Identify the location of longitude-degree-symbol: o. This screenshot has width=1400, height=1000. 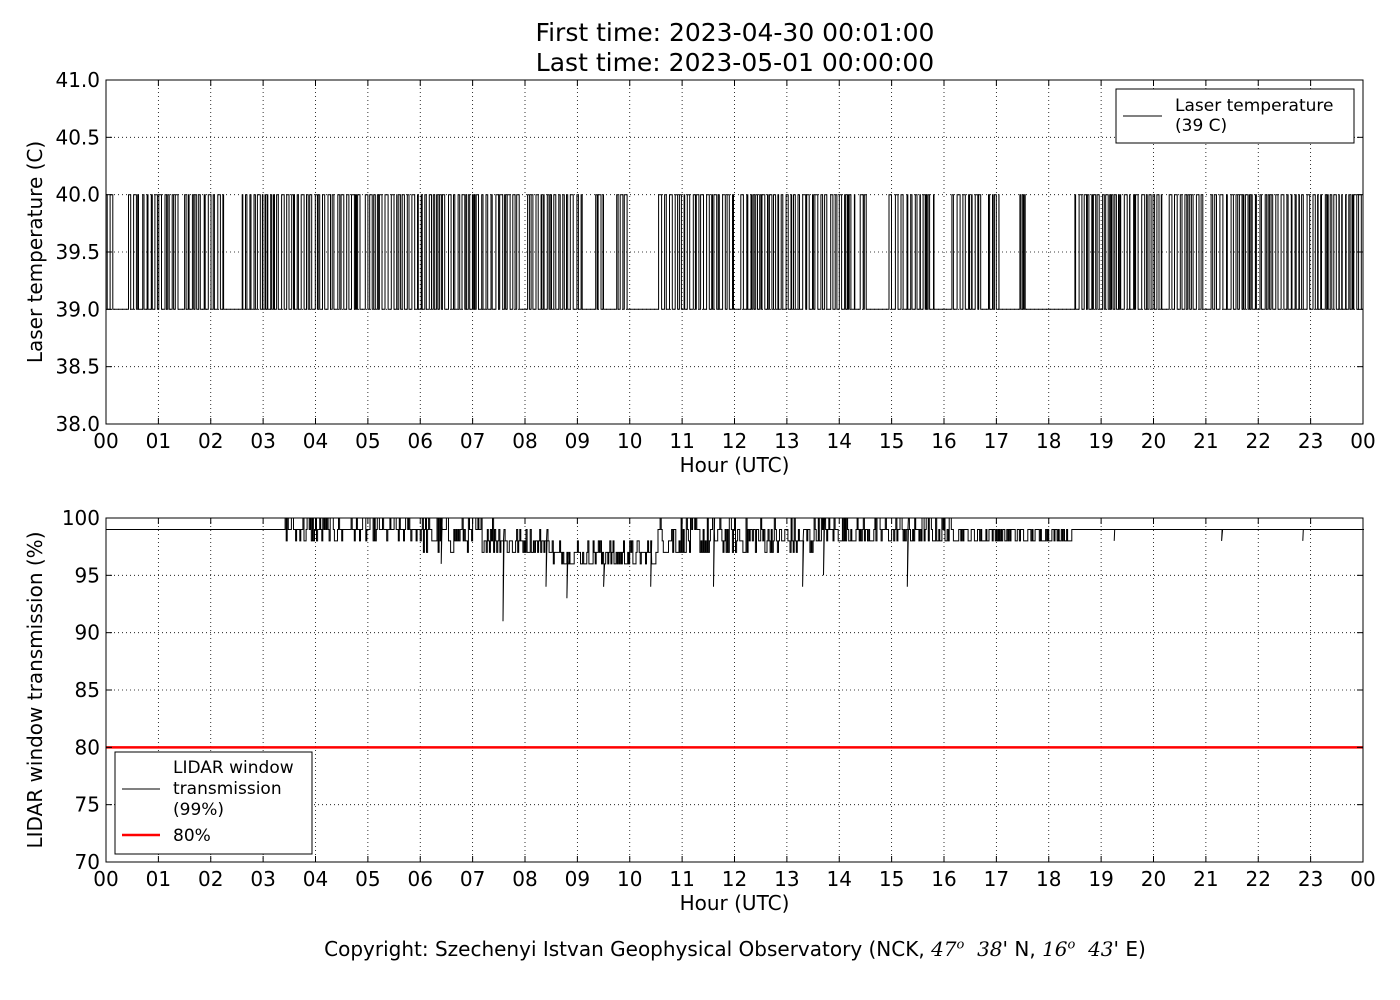
(1071, 945).